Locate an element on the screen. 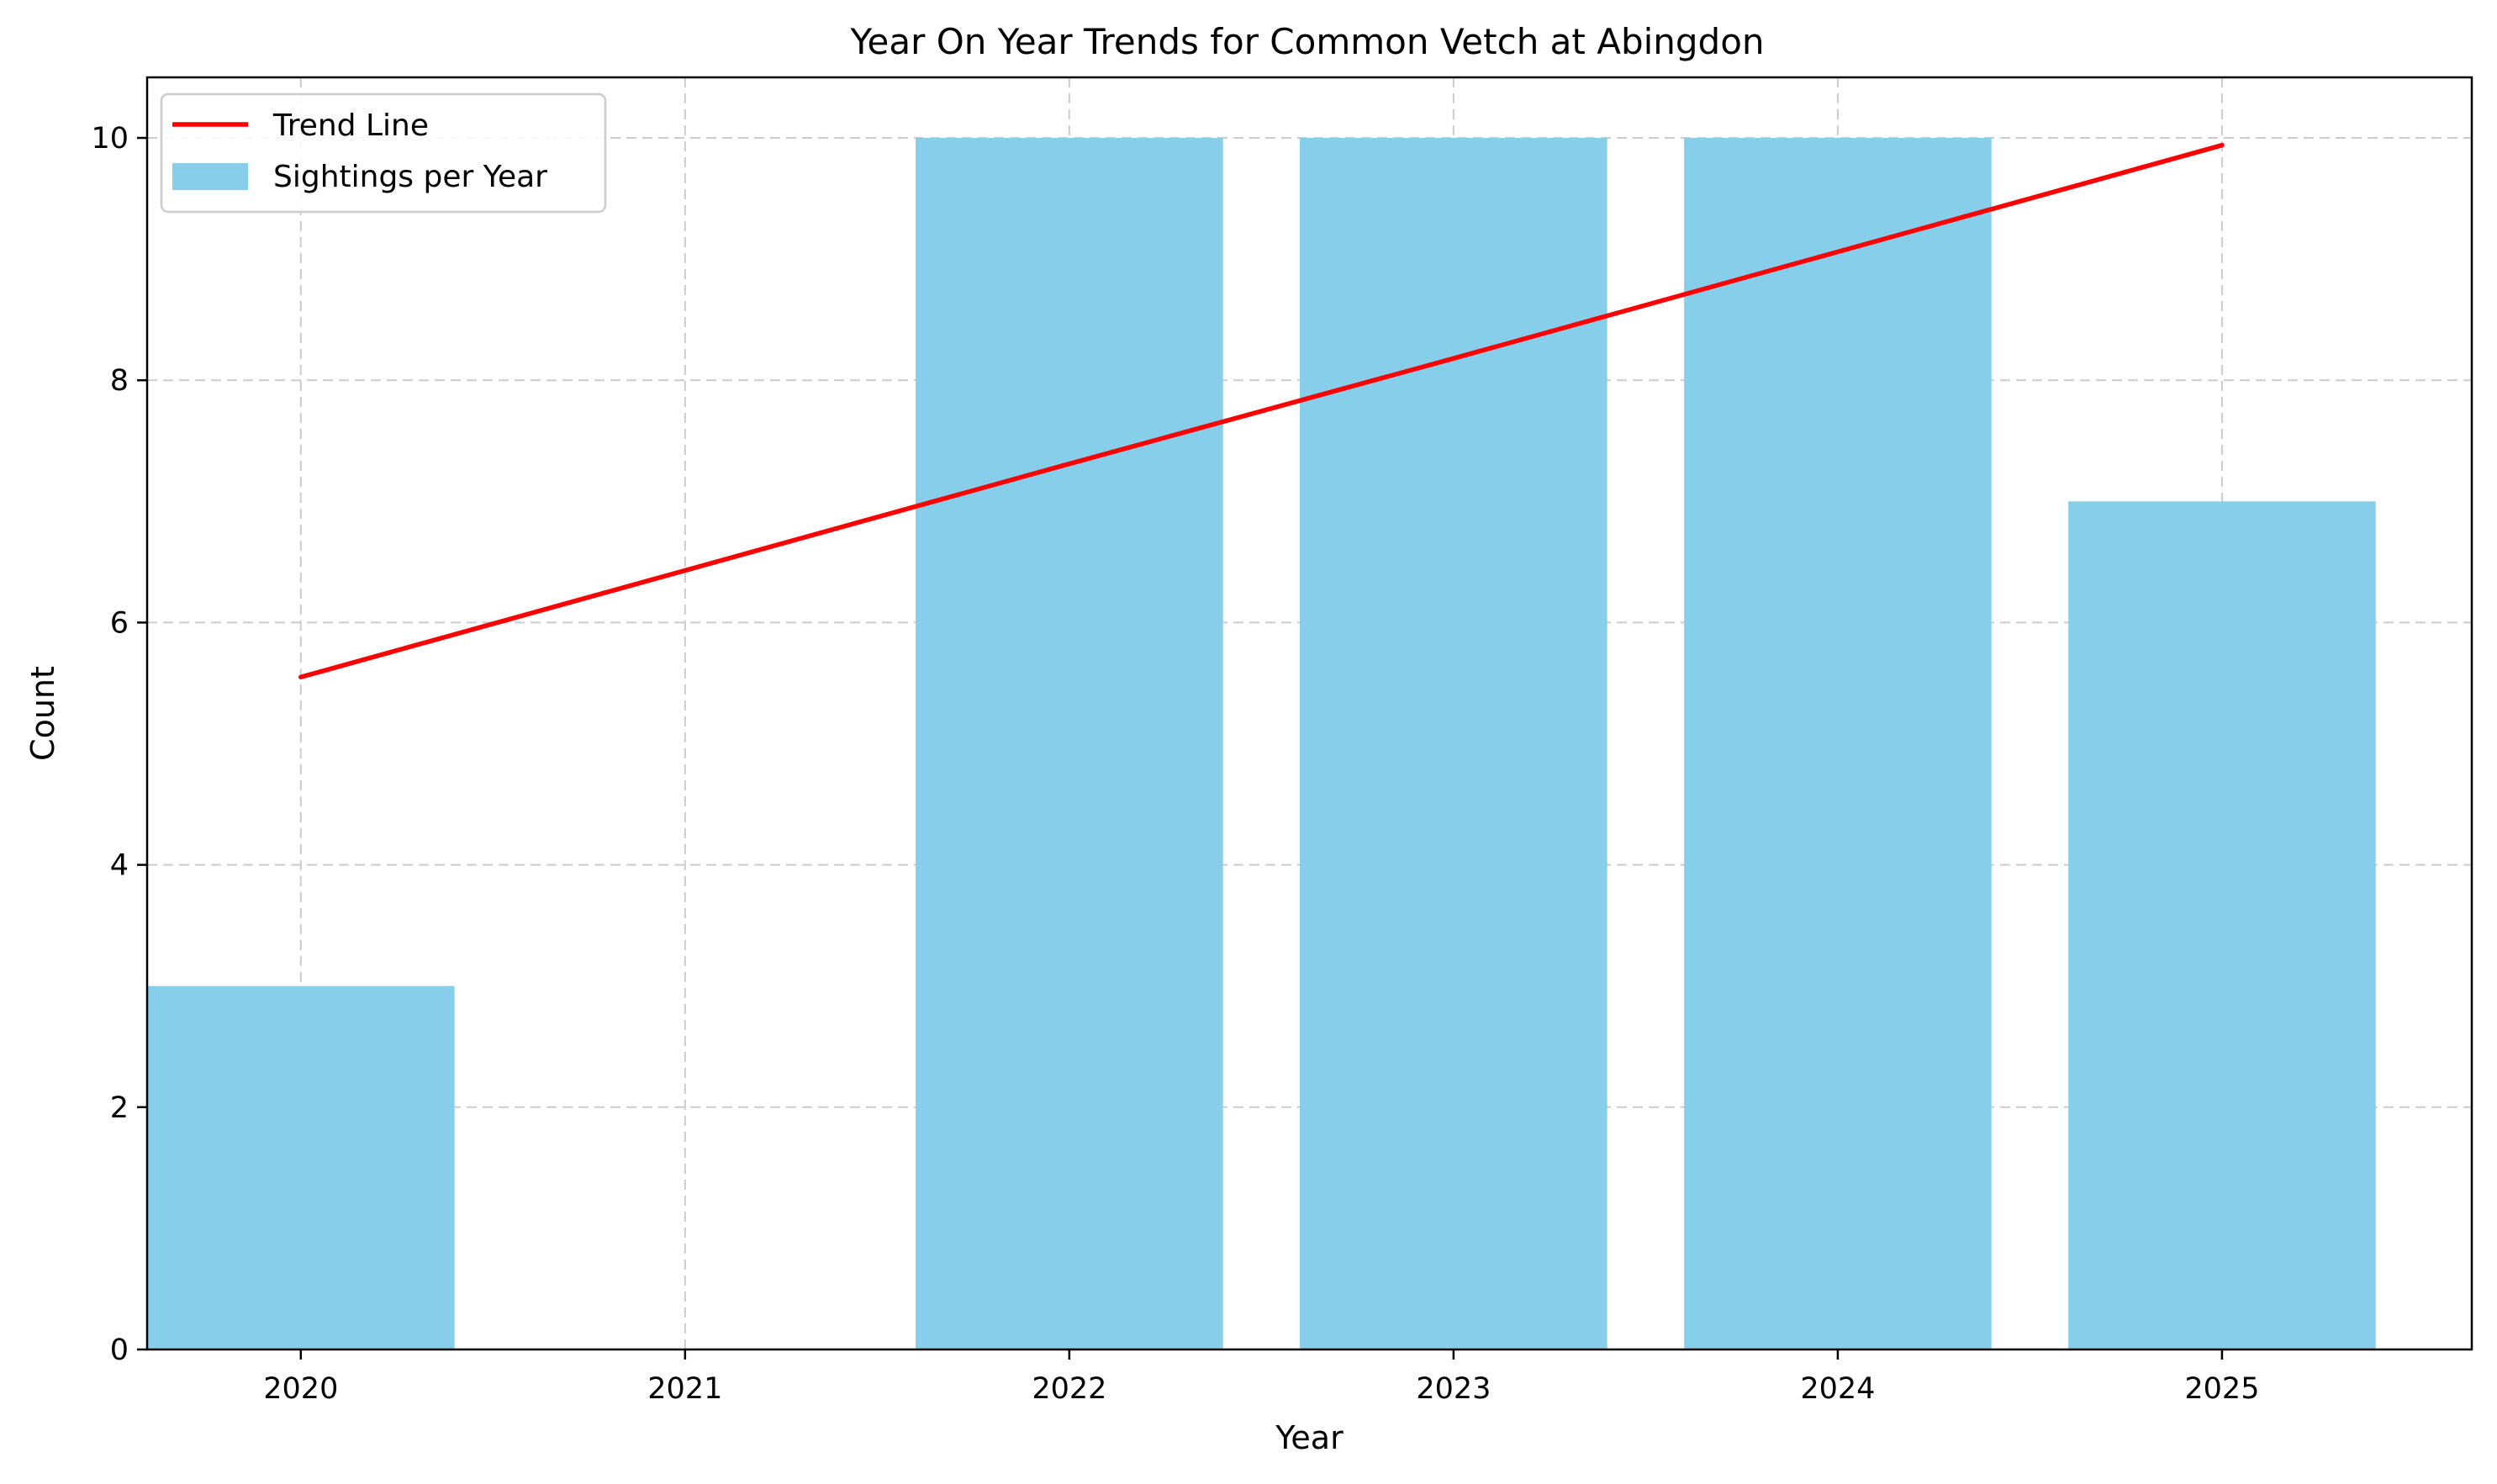 The height and width of the screenshot is (1484, 2497). x-tick-label-2024: 2024 is located at coordinates (1837, 1389).